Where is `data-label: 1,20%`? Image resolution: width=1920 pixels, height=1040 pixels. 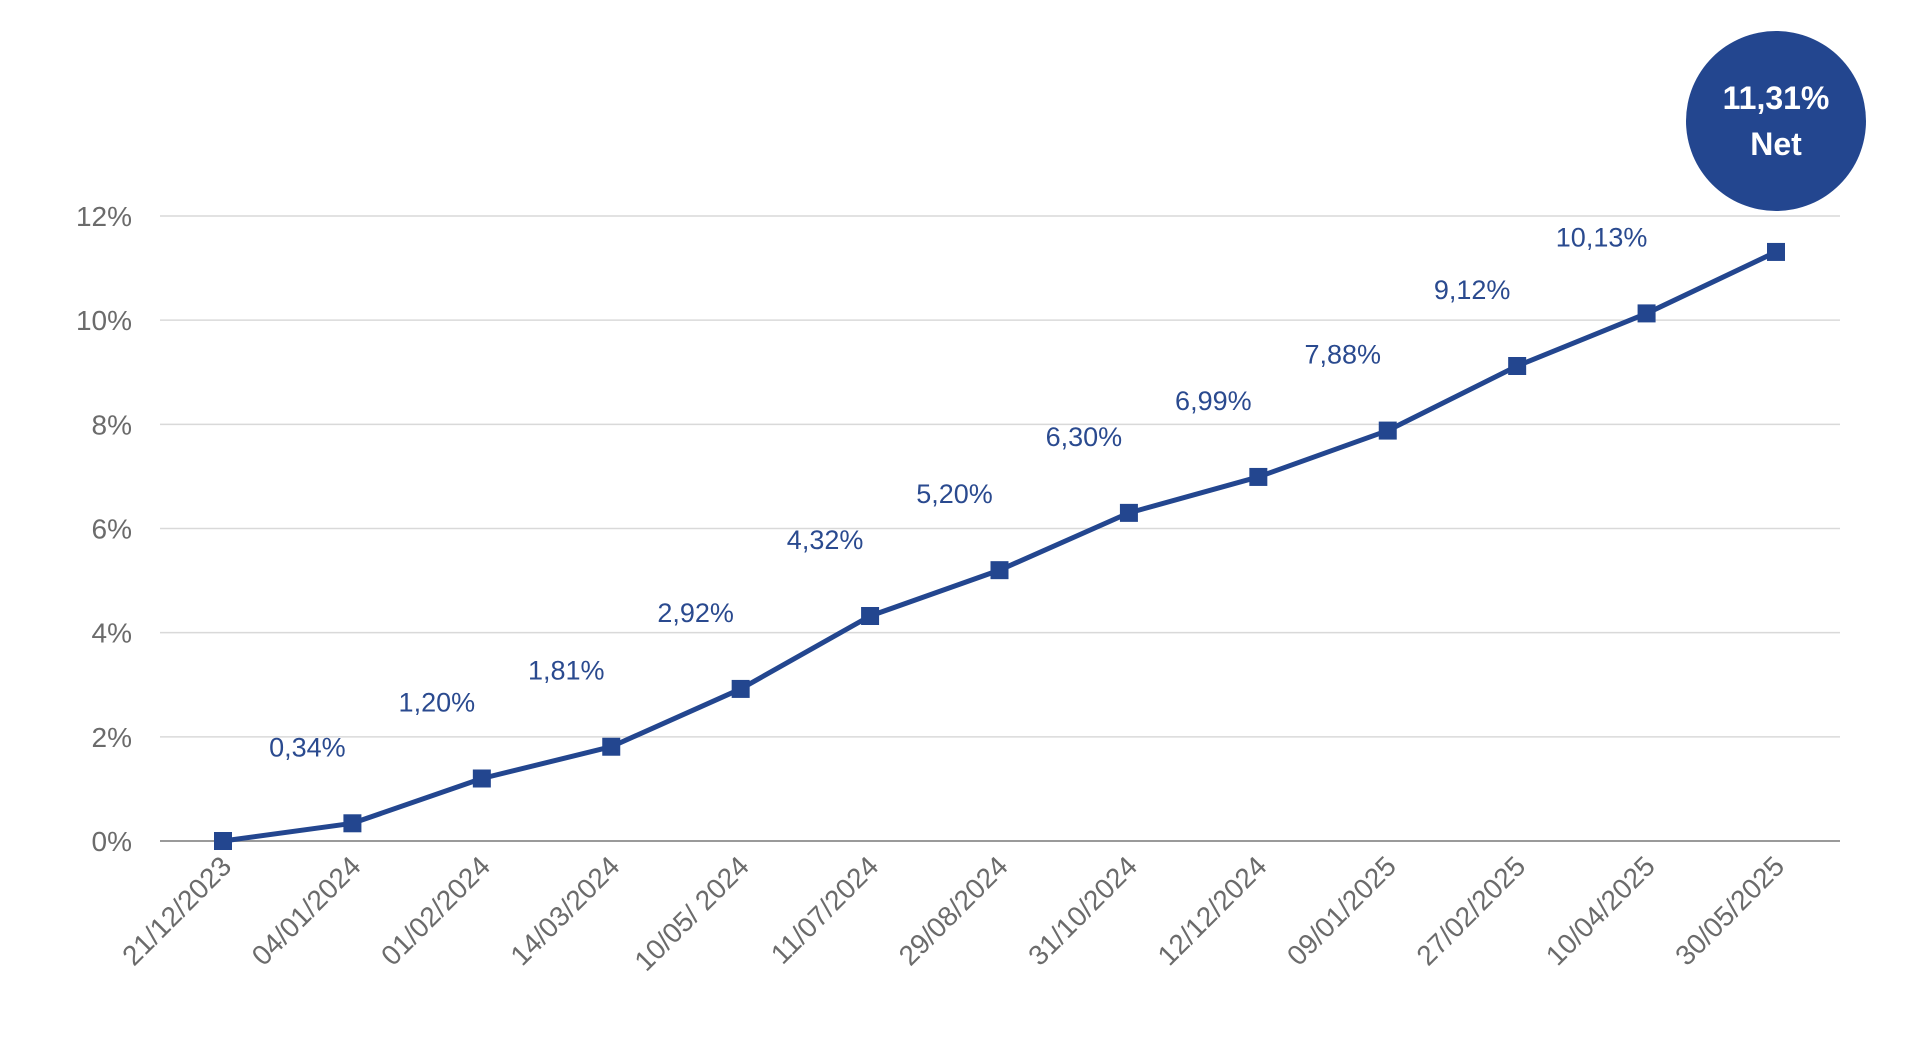
data-label: 1,20% is located at coordinates (437, 703).